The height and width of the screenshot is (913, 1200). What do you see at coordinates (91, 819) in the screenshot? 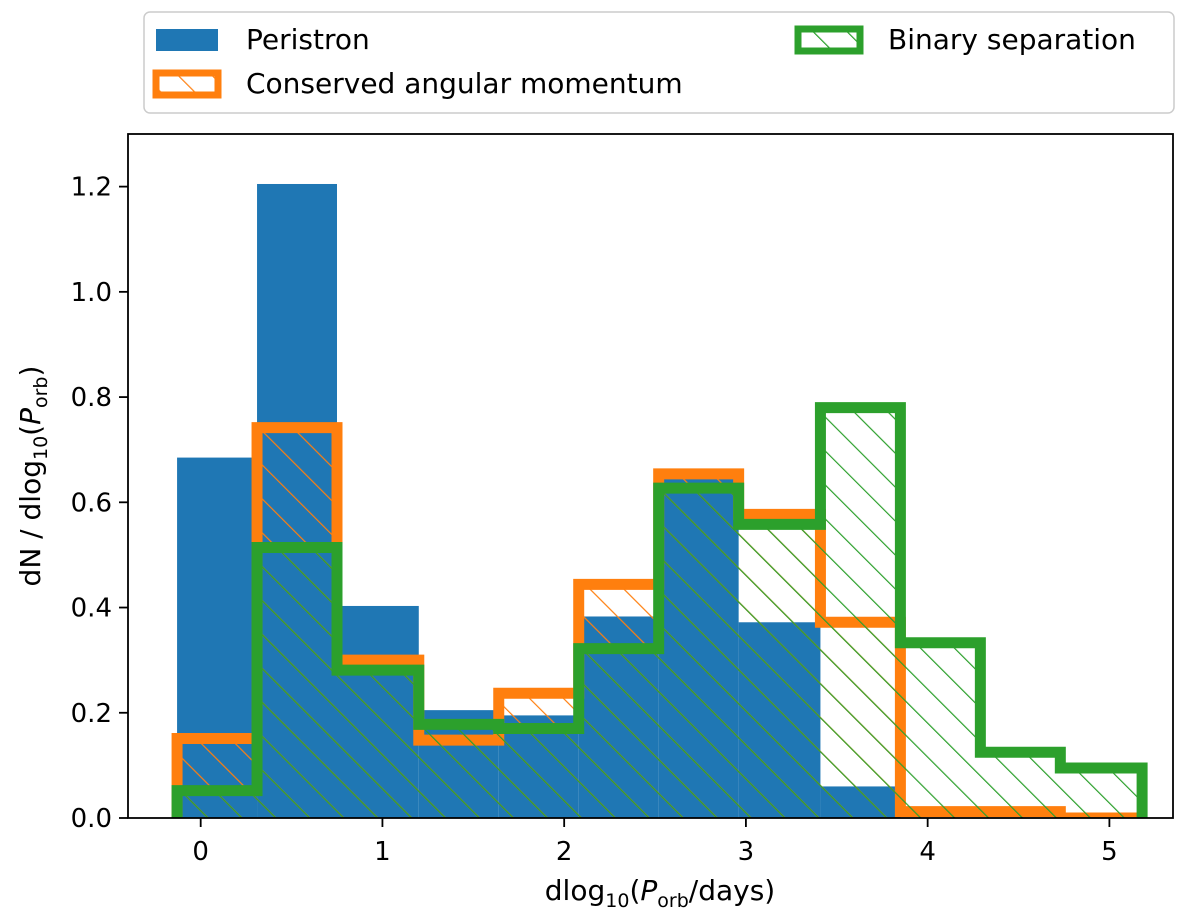
I see `y-tick-label: 0.0` at bounding box center [91, 819].